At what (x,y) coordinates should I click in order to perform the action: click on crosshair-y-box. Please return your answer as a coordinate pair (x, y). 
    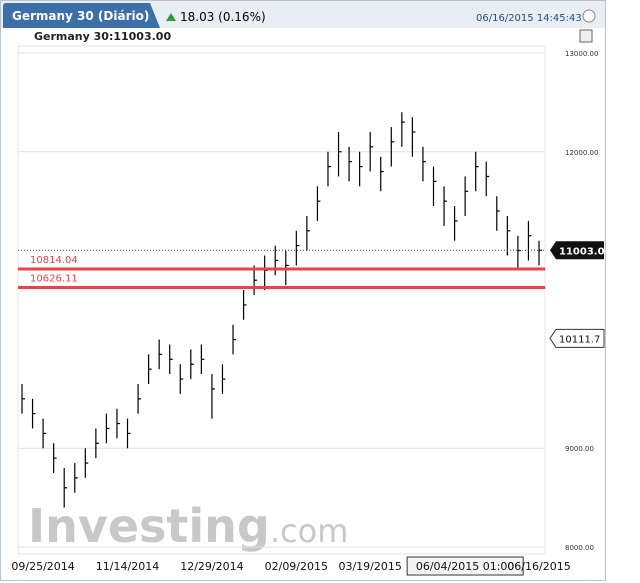
    Looking at the image, I should click on (577, 338).